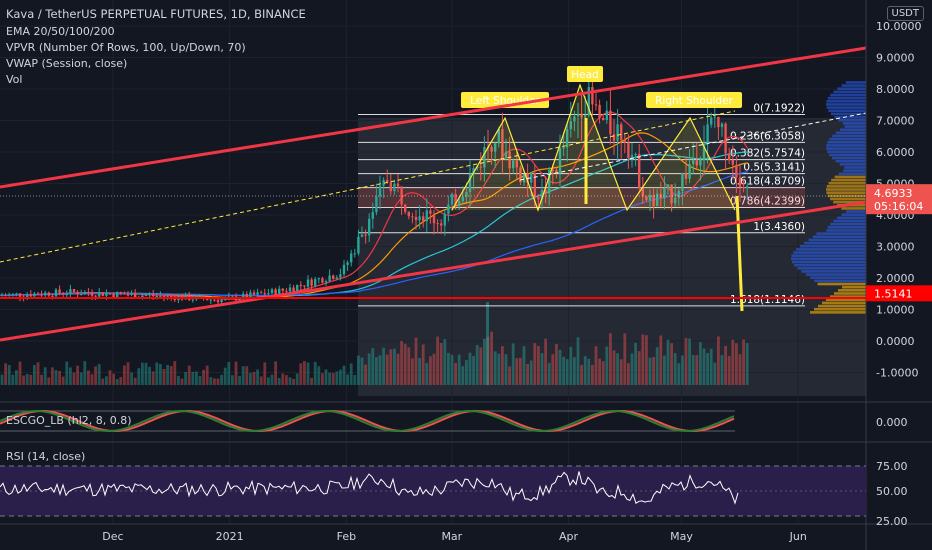  What do you see at coordinates (126, 47) in the screenshot?
I see `indicator-vpvr: VPVR (Number Of Rows, 100, Up/Down, 70)` at bounding box center [126, 47].